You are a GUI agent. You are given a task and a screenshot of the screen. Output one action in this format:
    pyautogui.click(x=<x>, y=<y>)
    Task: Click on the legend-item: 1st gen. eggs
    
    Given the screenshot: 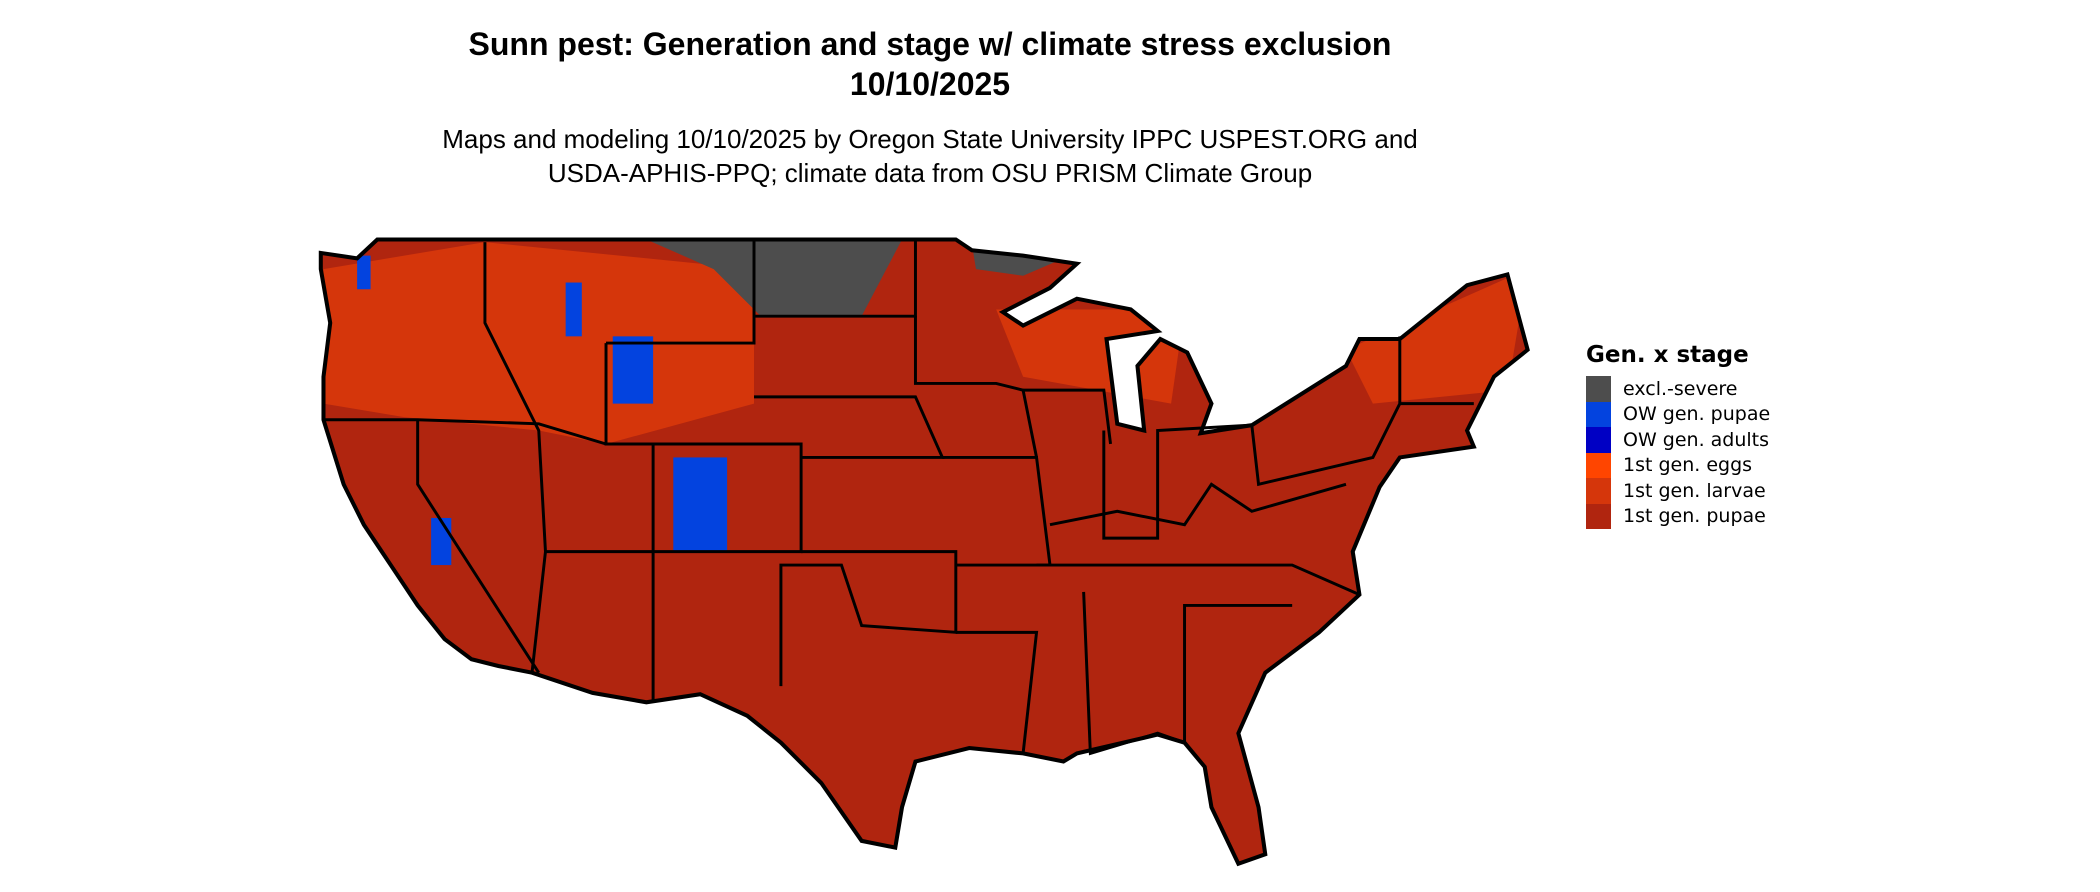 What is the action you would take?
    pyautogui.click(x=1678, y=465)
    